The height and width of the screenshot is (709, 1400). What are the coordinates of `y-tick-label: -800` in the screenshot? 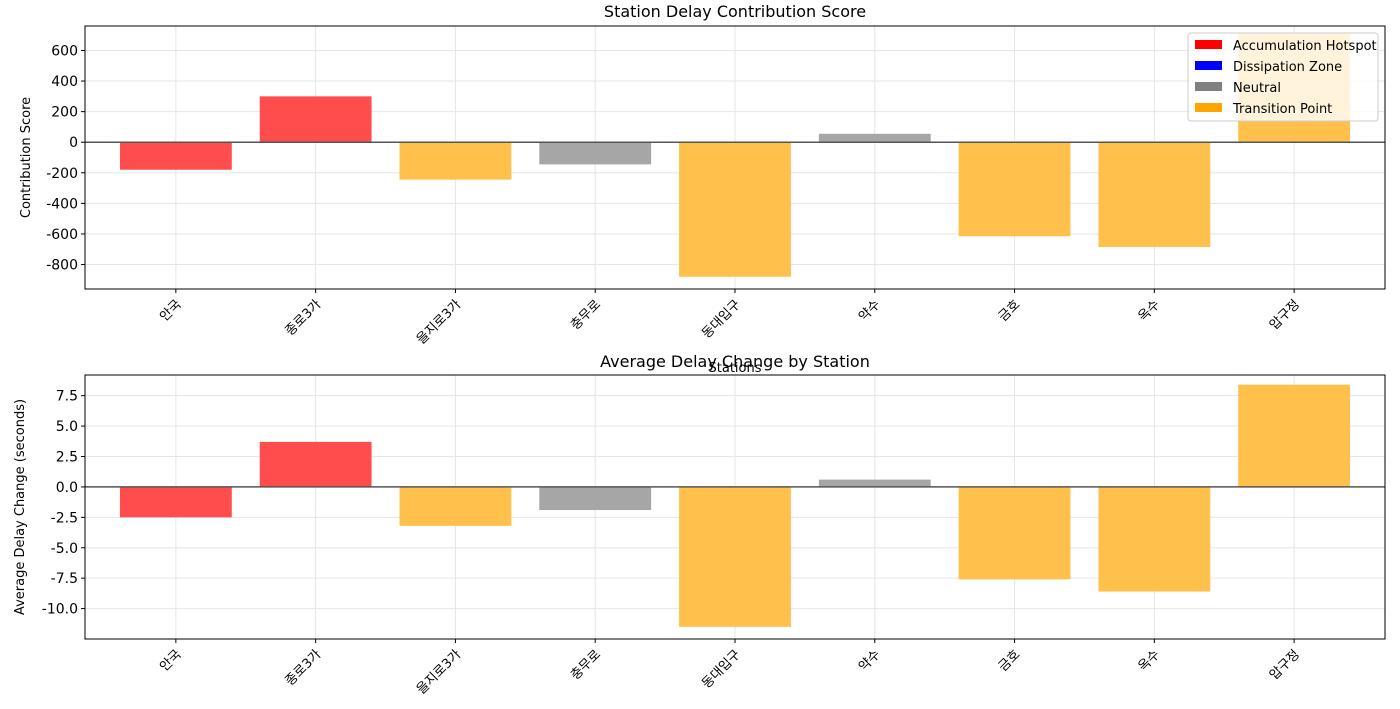 It's located at (62, 266).